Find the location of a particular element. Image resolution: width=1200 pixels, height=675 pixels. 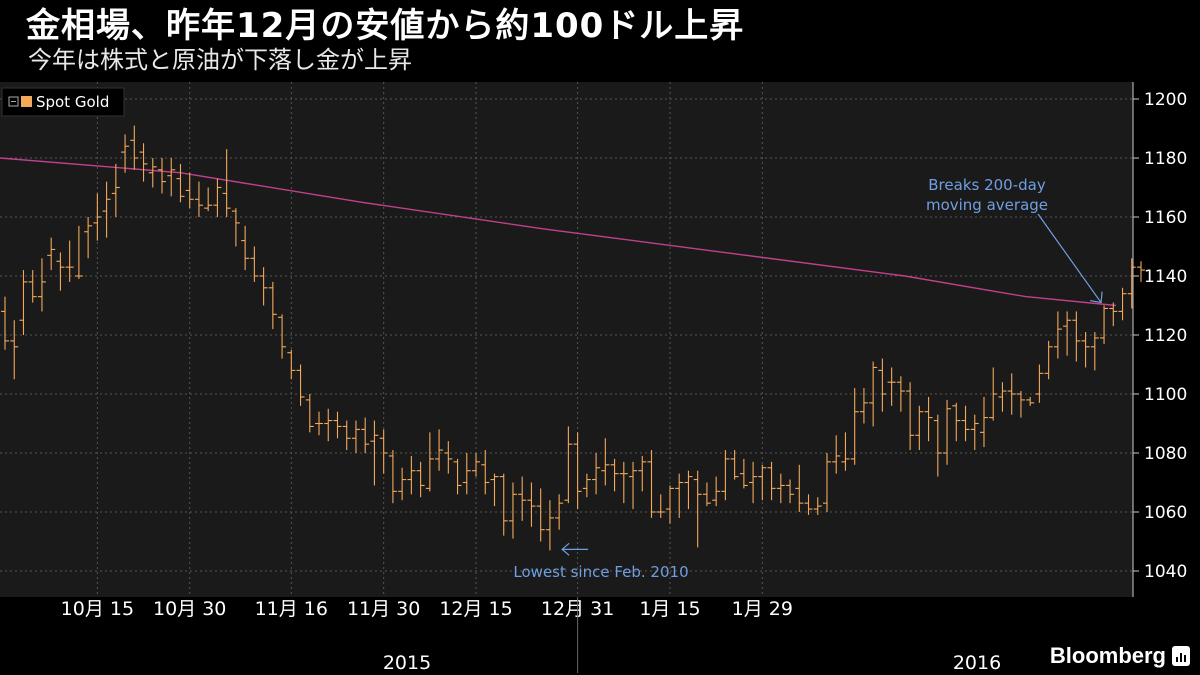

year-label-2015: 2015 is located at coordinates (407, 663).